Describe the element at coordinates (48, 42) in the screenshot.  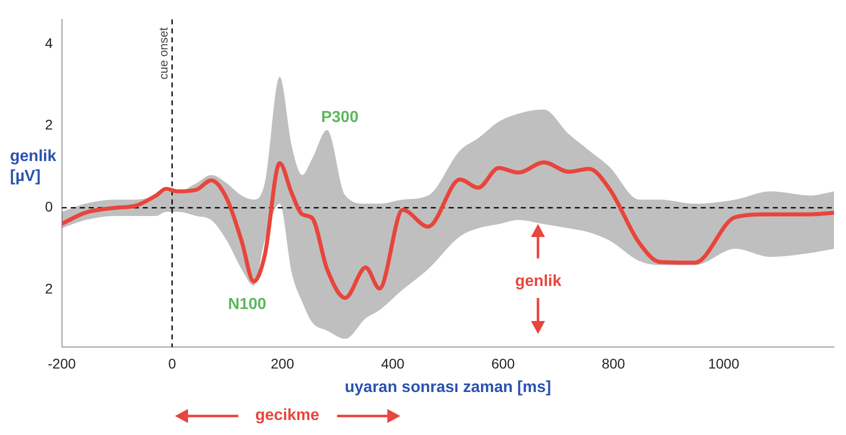
I see `y-tick-label: 4` at that location.